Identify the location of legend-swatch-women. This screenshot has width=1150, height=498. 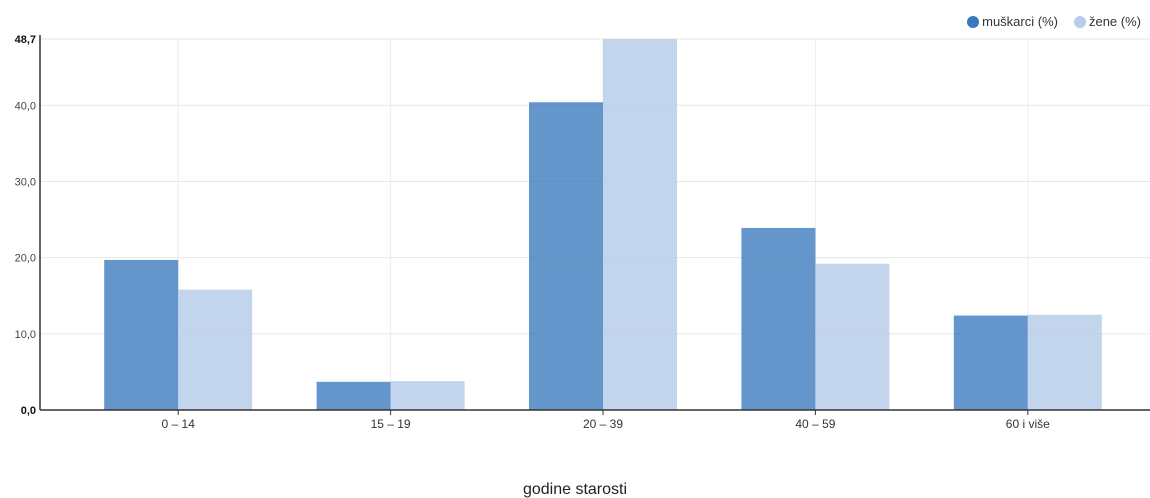
(1079, 21).